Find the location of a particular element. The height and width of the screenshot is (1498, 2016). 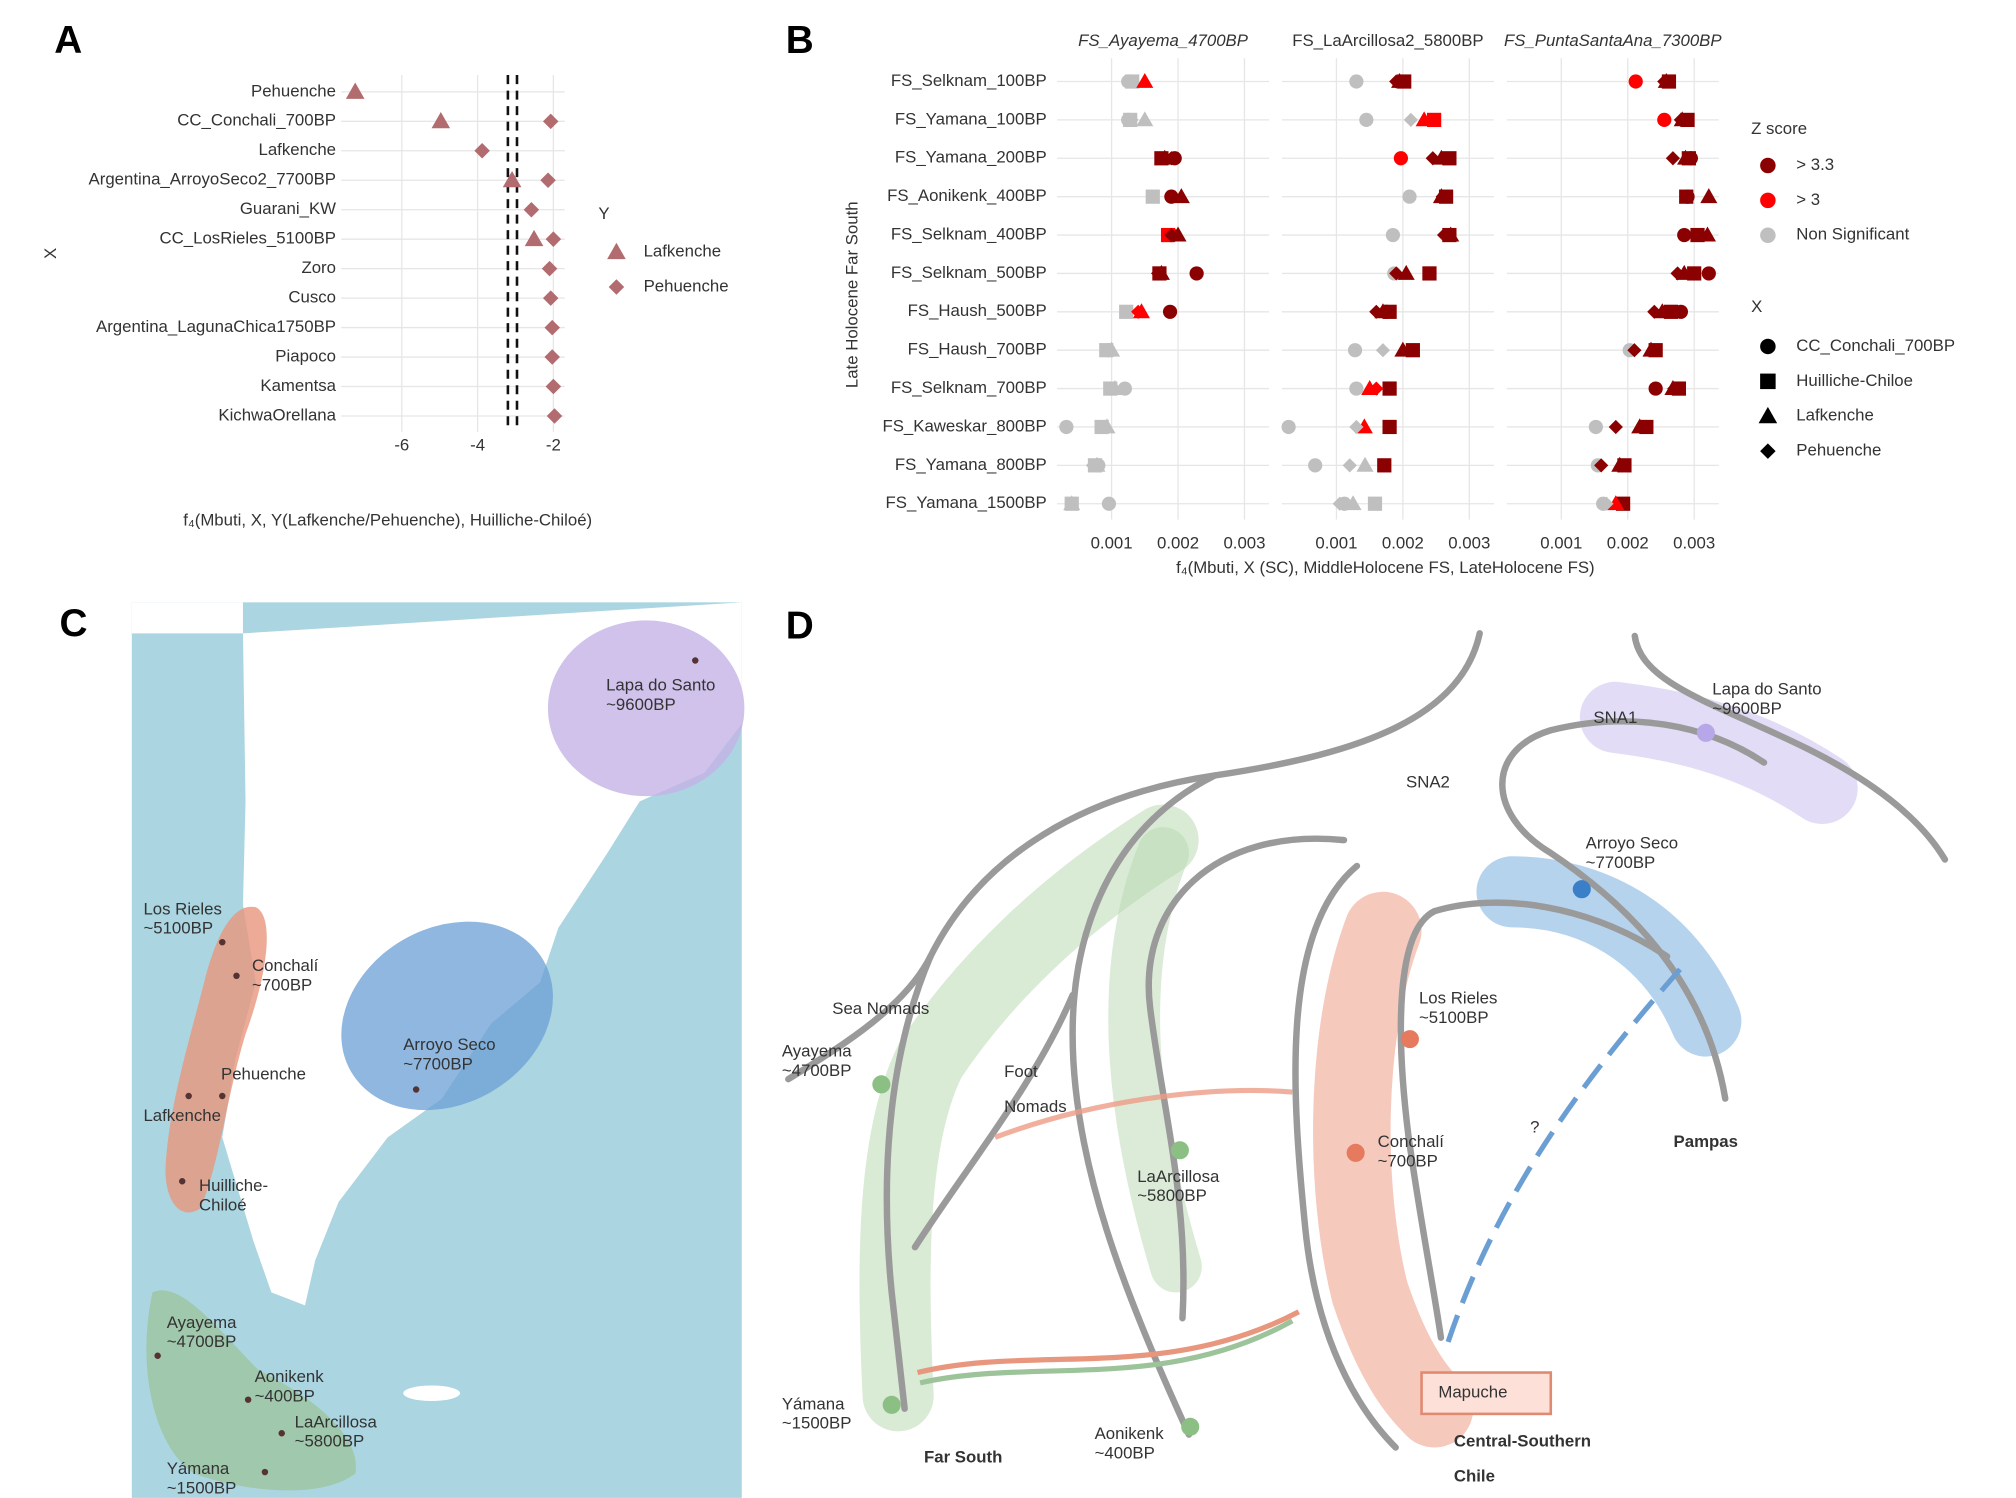

site-label: Aonikenk is located at coordinates (1130, 1433).